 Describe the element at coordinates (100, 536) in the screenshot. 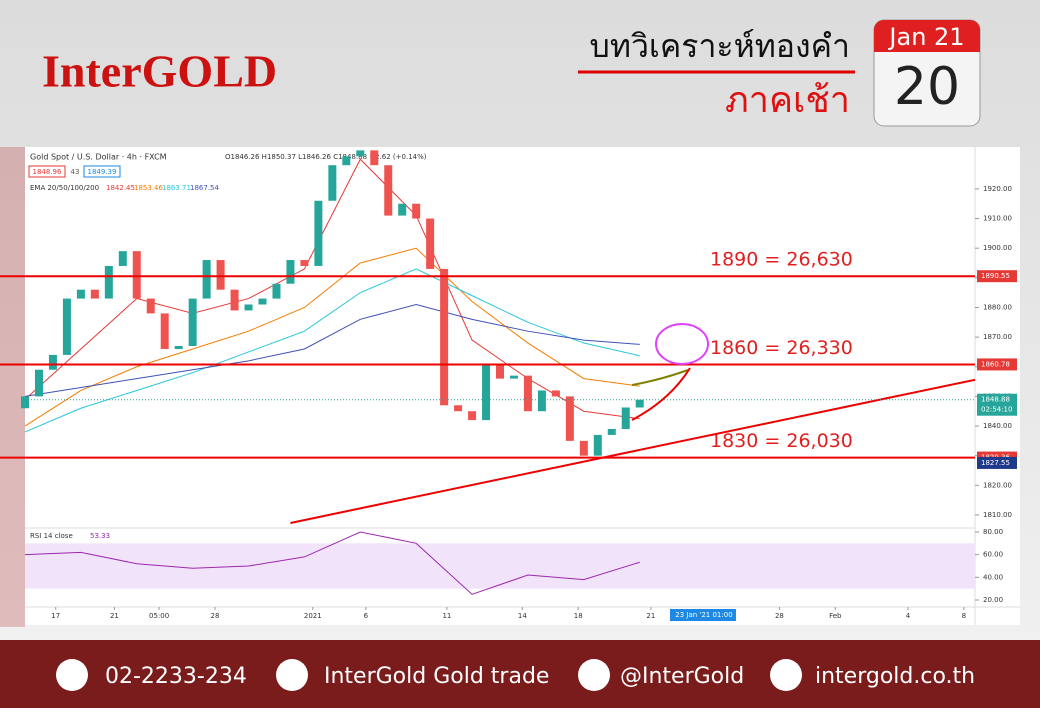

I see `rsi-last: 53.33` at that location.